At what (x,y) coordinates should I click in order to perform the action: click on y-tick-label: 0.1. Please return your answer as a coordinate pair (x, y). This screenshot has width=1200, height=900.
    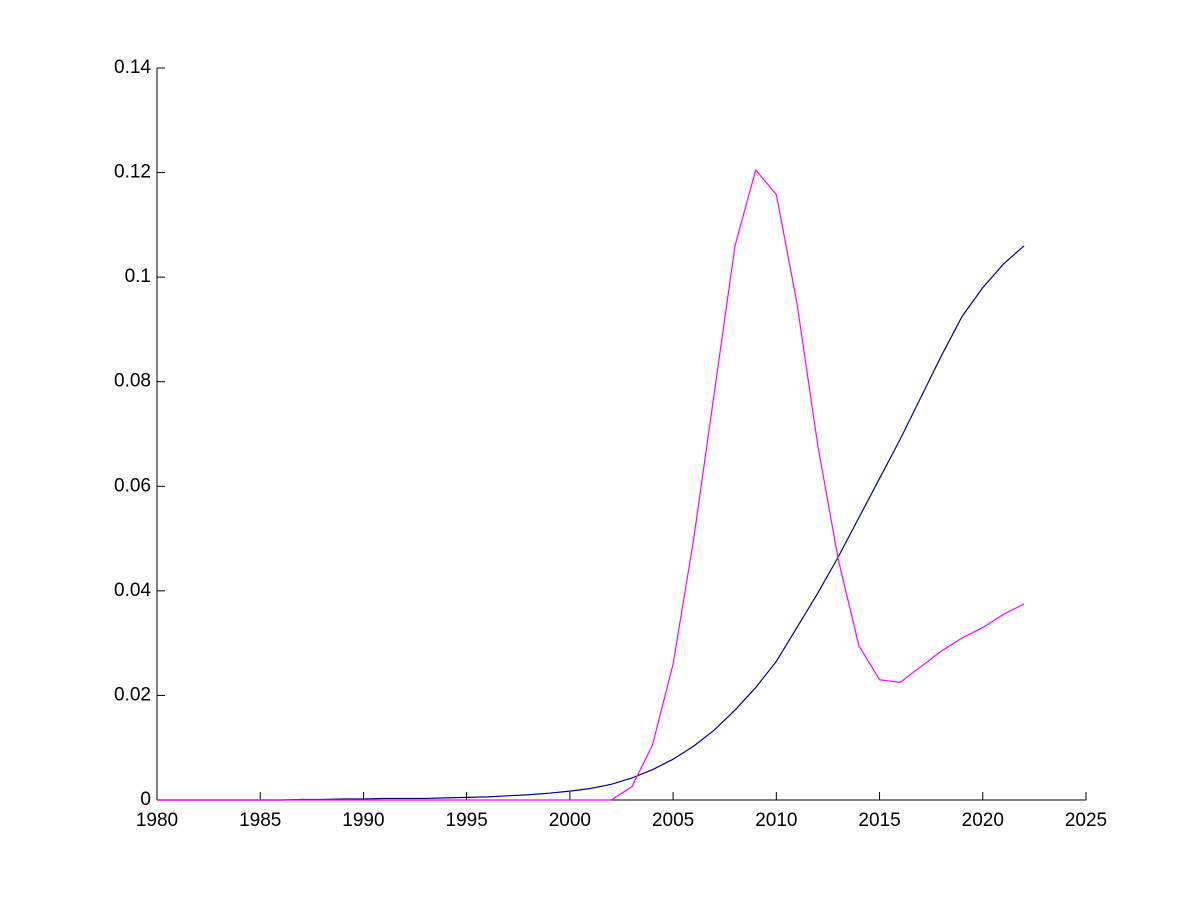
    Looking at the image, I should click on (138, 276).